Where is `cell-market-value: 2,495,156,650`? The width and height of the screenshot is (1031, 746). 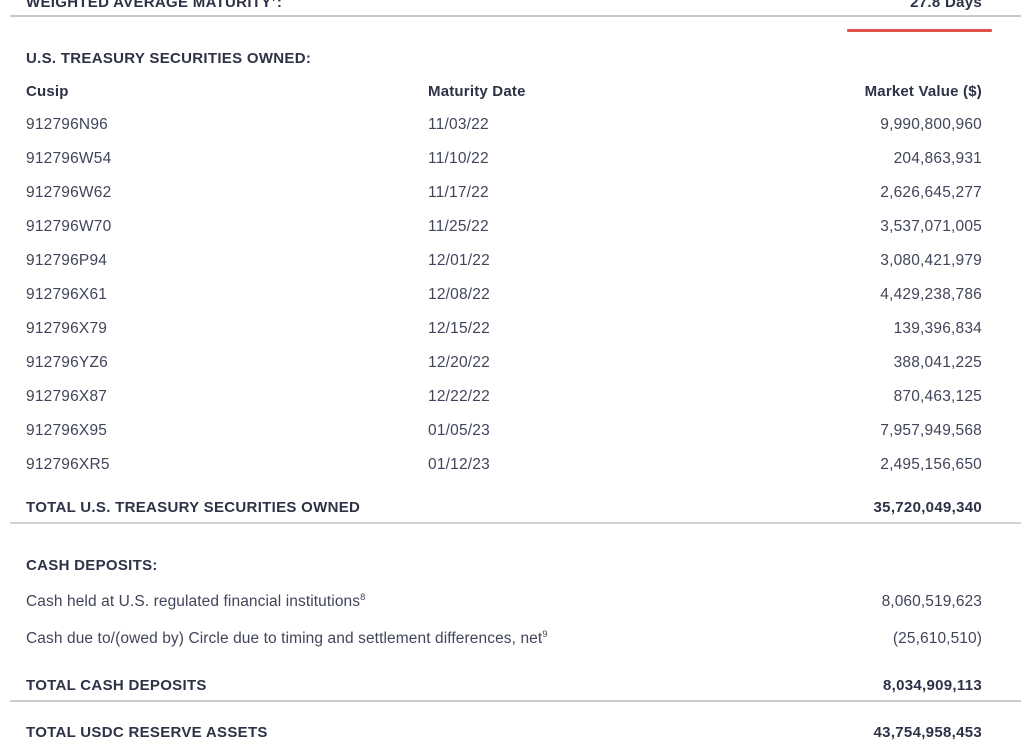 cell-market-value: 2,495,156,650 is located at coordinates (931, 464).